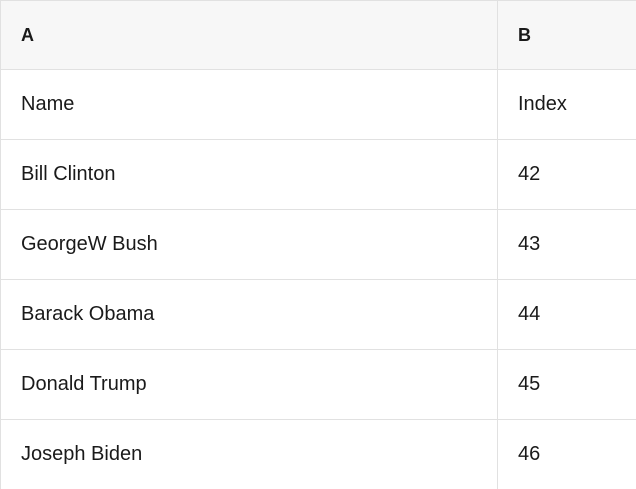 The width and height of the screenshot is (636, 489). Describe the element at coordinates (529, 384) in the screenshot. I see `table-cell-b5: 45` at that location.